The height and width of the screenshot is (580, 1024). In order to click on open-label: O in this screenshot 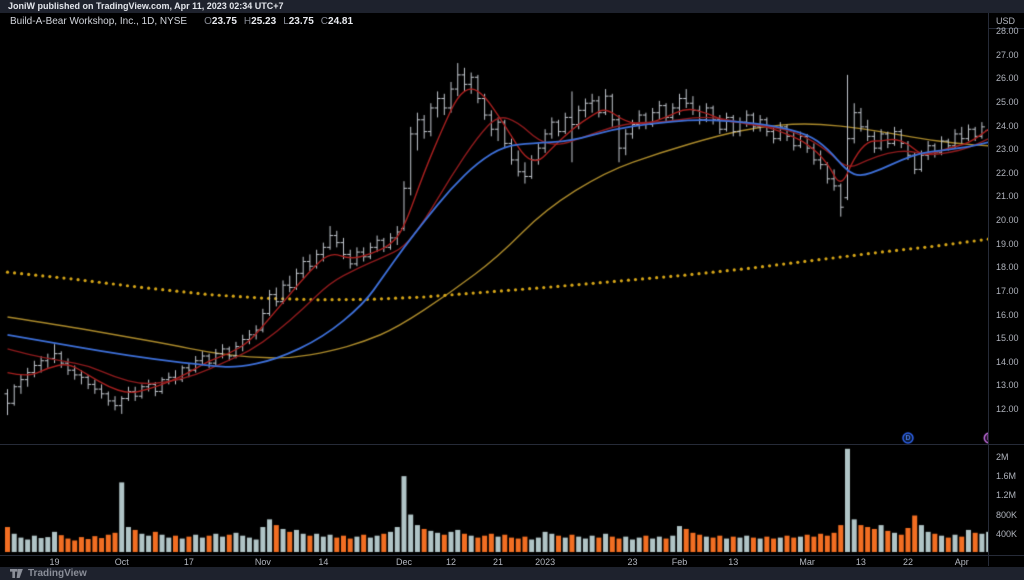, I will do `click(208, 21)`.